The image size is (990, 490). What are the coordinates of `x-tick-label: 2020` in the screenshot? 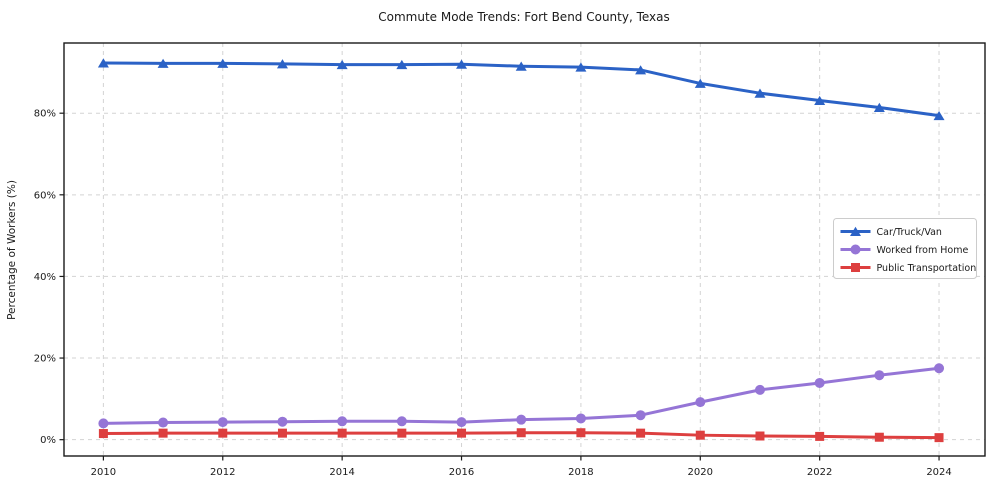 It's located at (700, 472).